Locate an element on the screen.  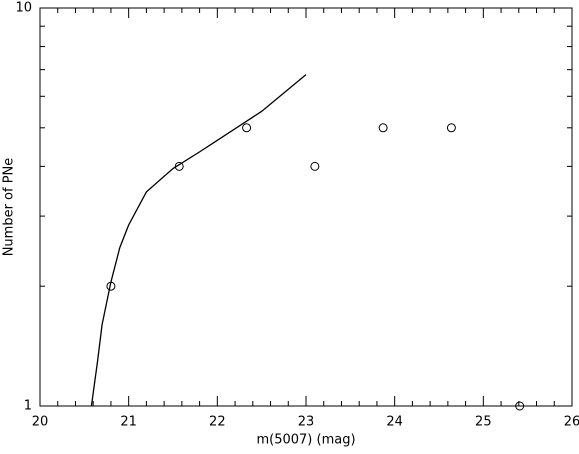
x-tick-label: 22 is located at coordinates (217, 422).